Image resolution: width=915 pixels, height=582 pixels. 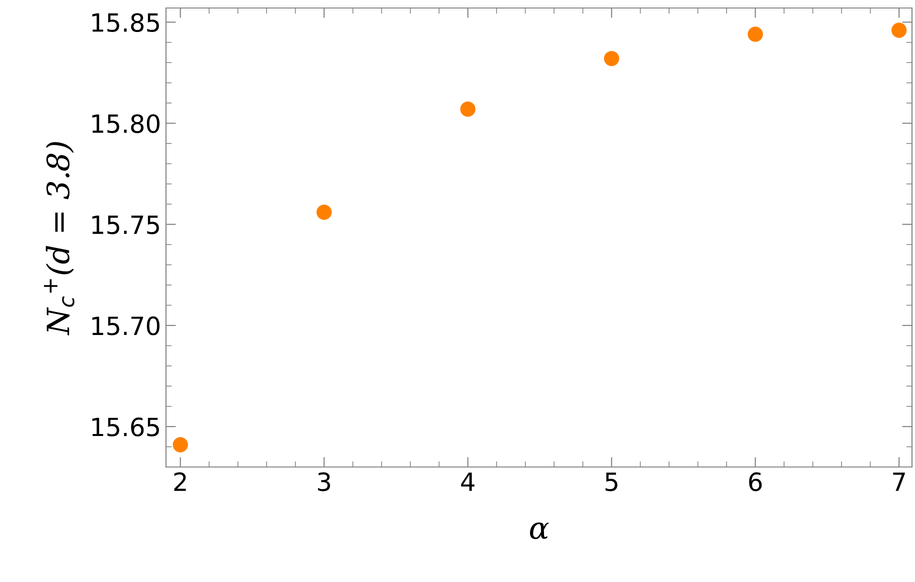 What do you see at coordinates (324, 482) in the screenshot?
I see `x-tick-label: 3` at bounding box center [324, 482].